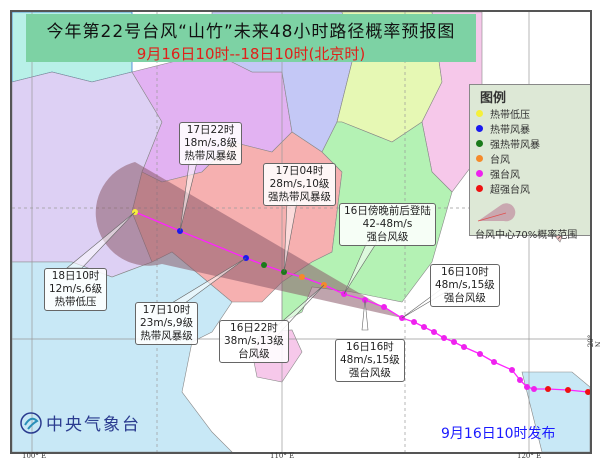 This screenshot has width=600, height=463. I want to click on label-time: 16日10时, so click(465, 272).